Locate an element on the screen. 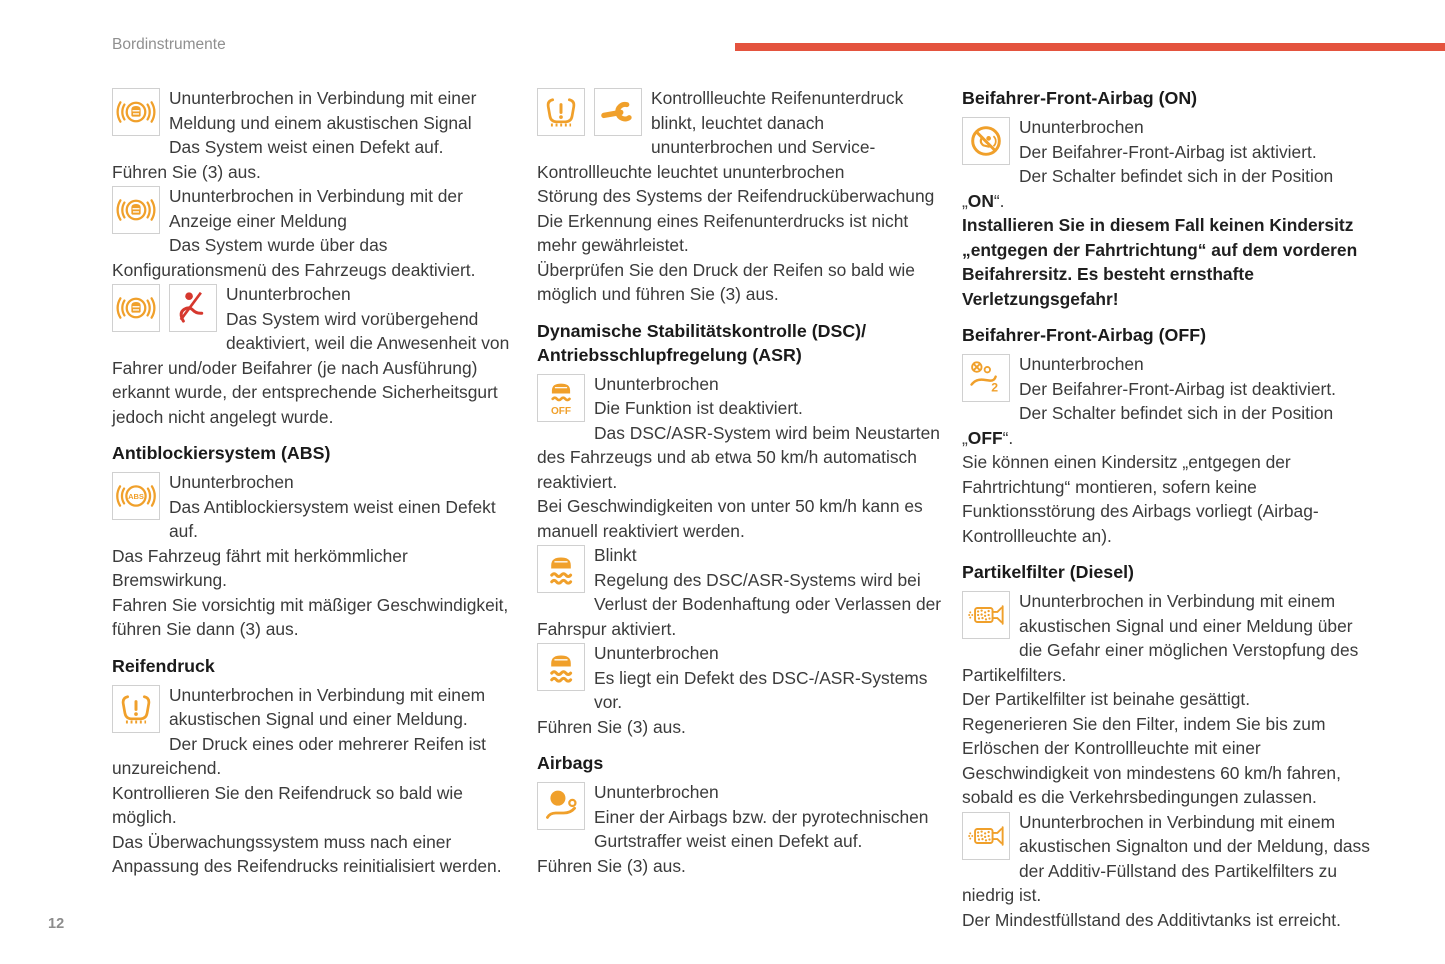 Image resolution: width=1445 pixels, height=964 pixels. abs-warning-icon: ABS is located at coordinates (136, 496).